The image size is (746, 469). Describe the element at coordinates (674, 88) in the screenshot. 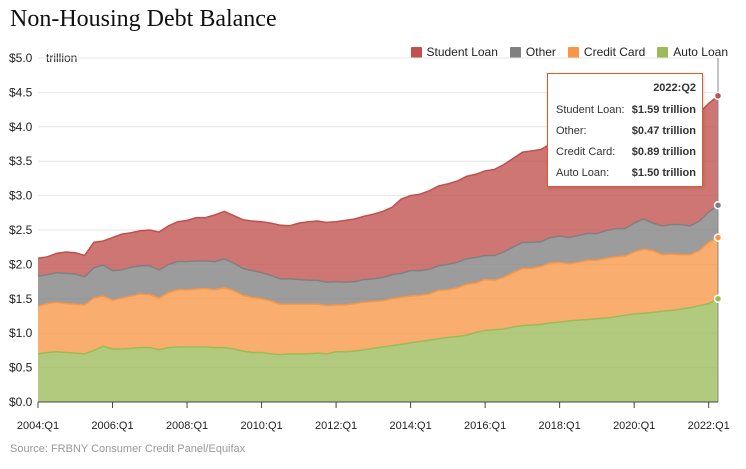

I see `tooltip-period: 2022:Q2` at that location.